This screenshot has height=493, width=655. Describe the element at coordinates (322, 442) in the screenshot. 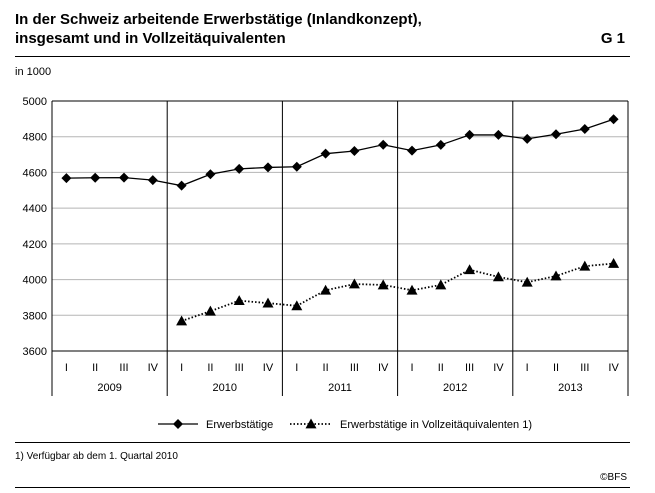

I see `footer-rule` at that location.